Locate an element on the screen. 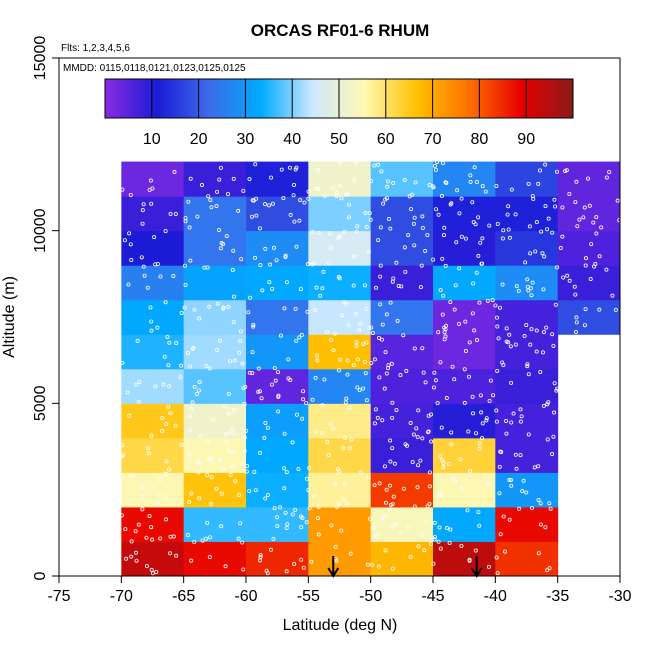  x-axis-title: Latitude (deg N) is located at coordinates (340, 625).